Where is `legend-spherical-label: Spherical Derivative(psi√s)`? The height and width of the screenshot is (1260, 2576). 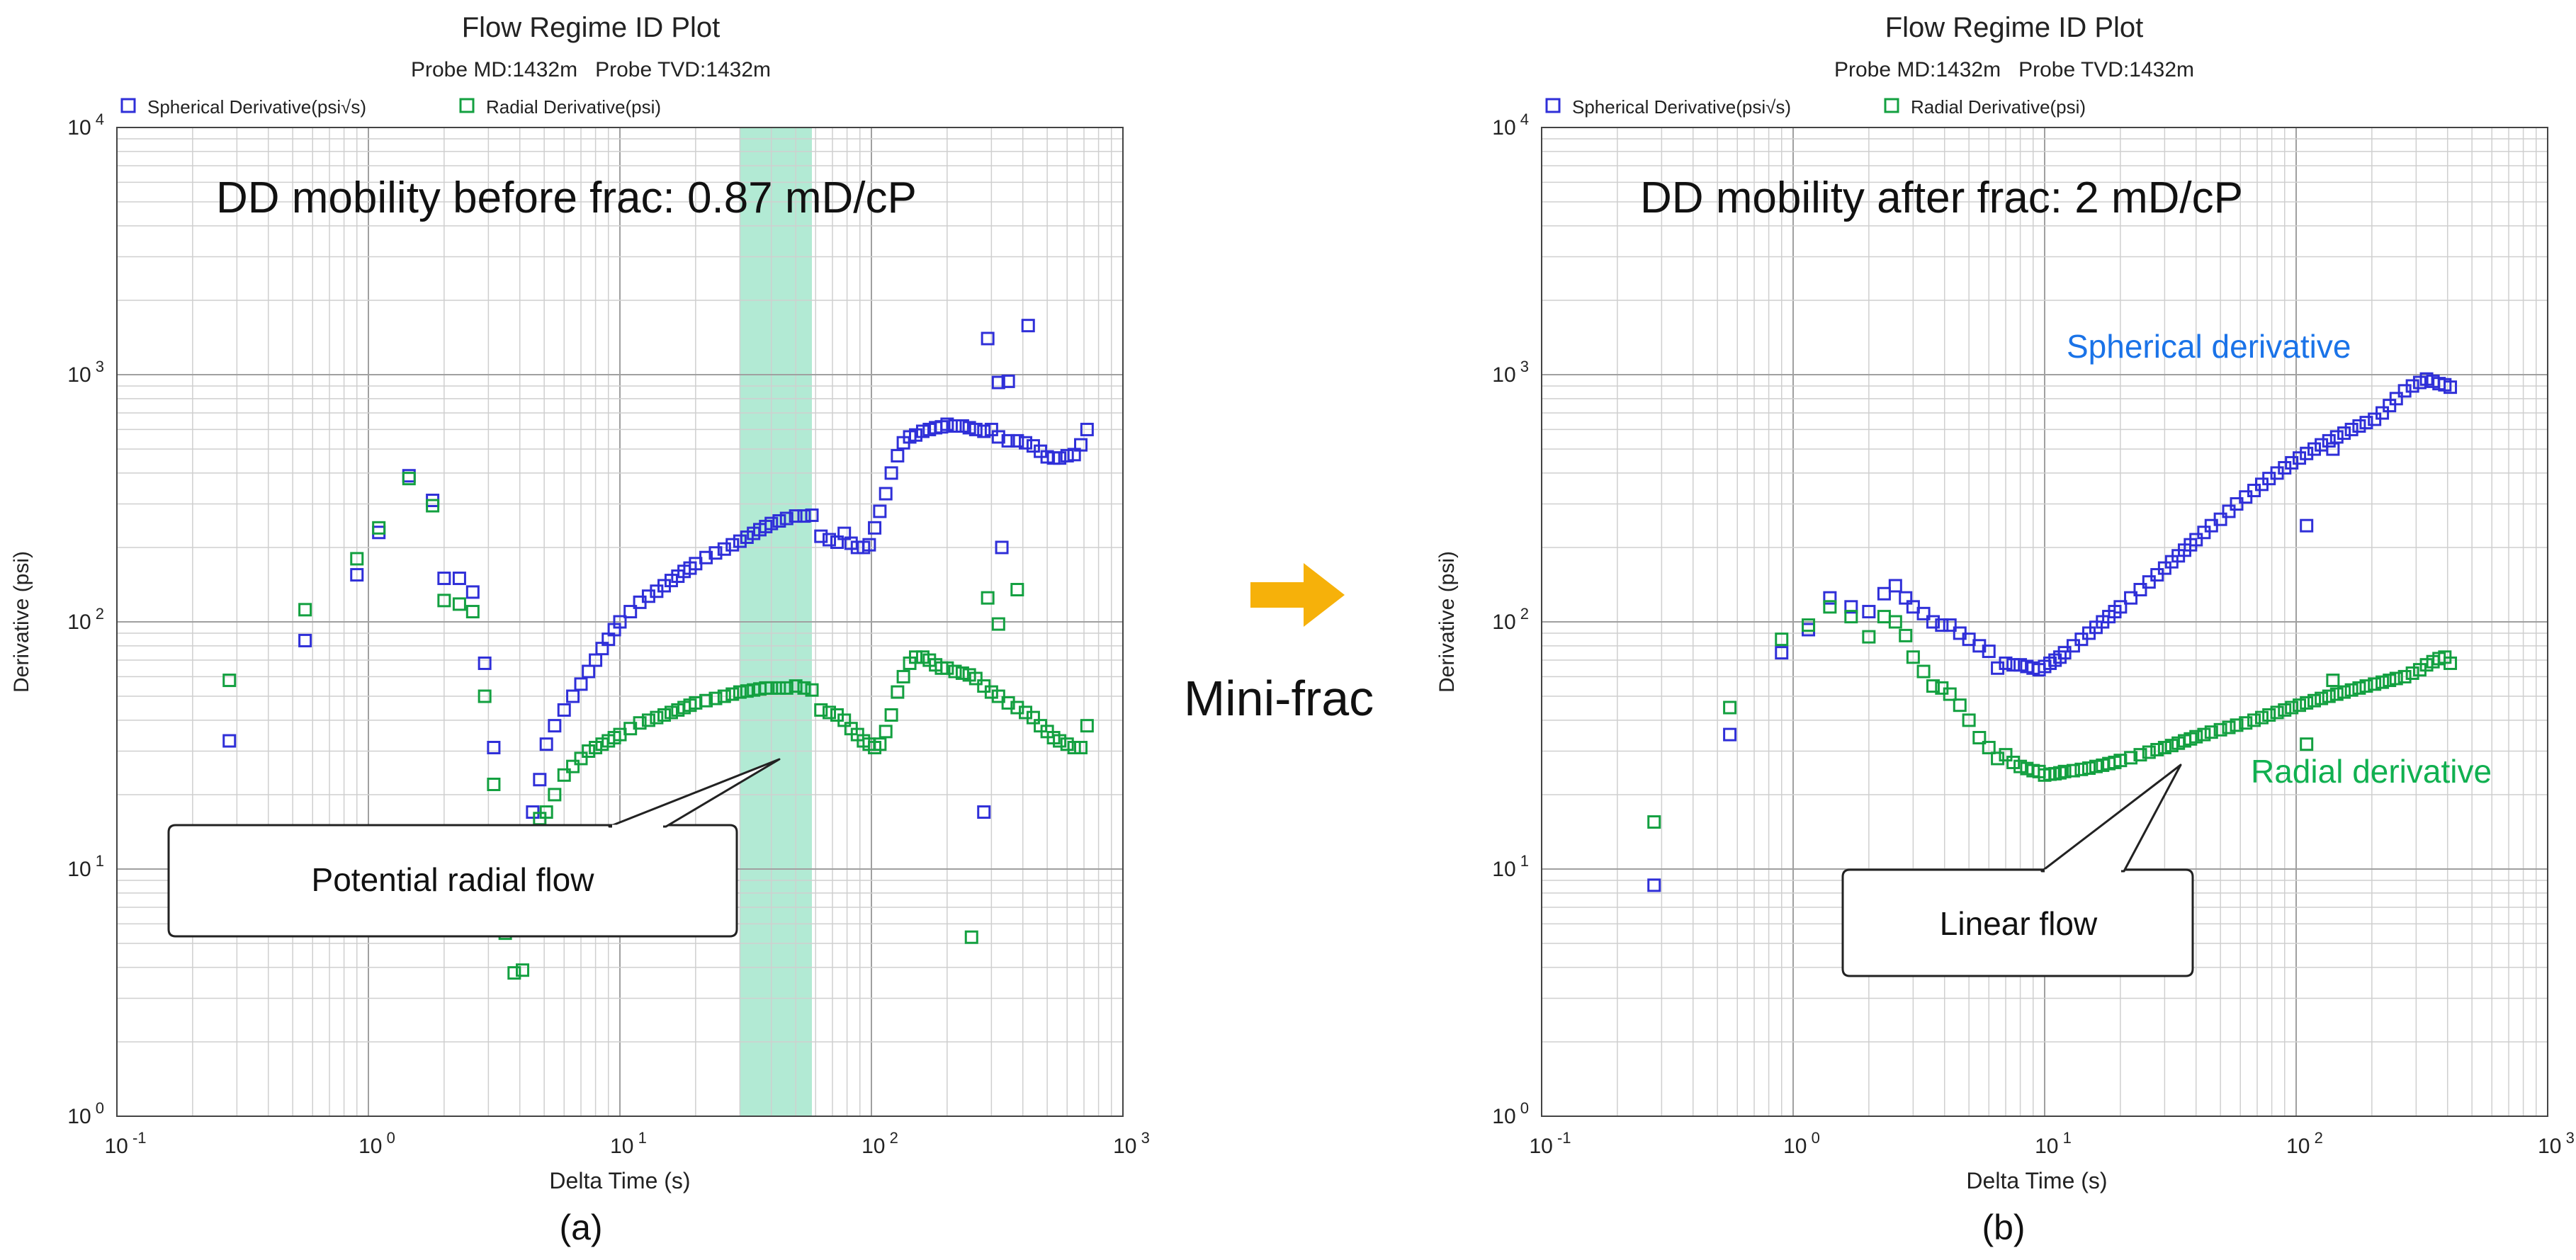 legend-spherical-label: Spherical Derivative(psi√s) is located at coordinates (1681, 107).